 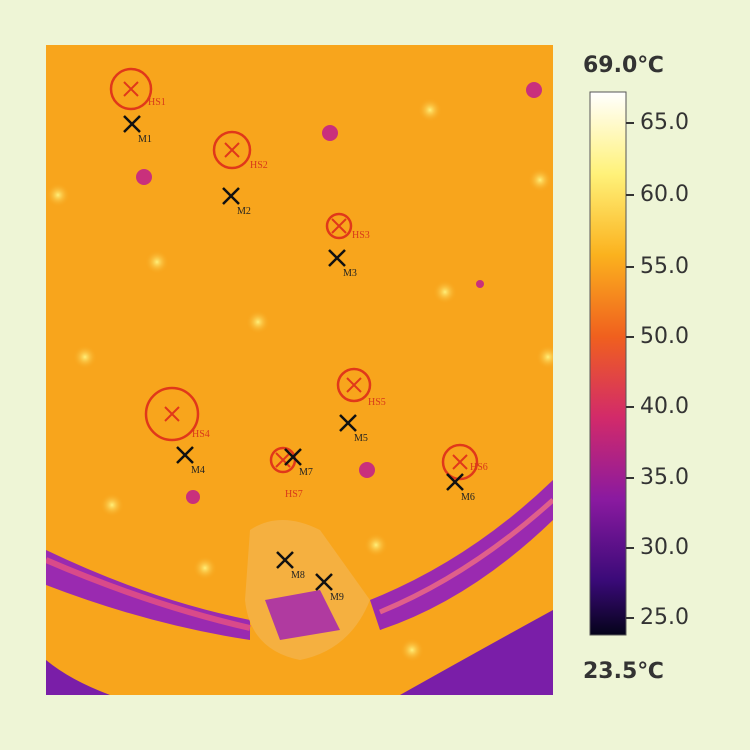 What do you see at coordinates (664, 406) in the screenshot?
I see `tick-label: 40.0` at bounding box center [664, 406].